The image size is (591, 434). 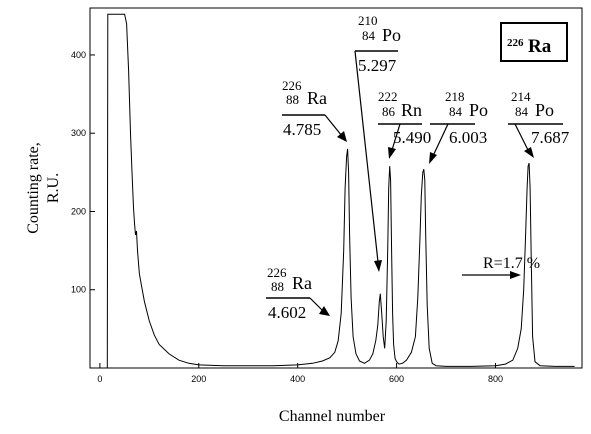 What do you see at coordinates (455, 96) in the screenshot?
I see `svg-text: 218` at bounding box center [455, 96].